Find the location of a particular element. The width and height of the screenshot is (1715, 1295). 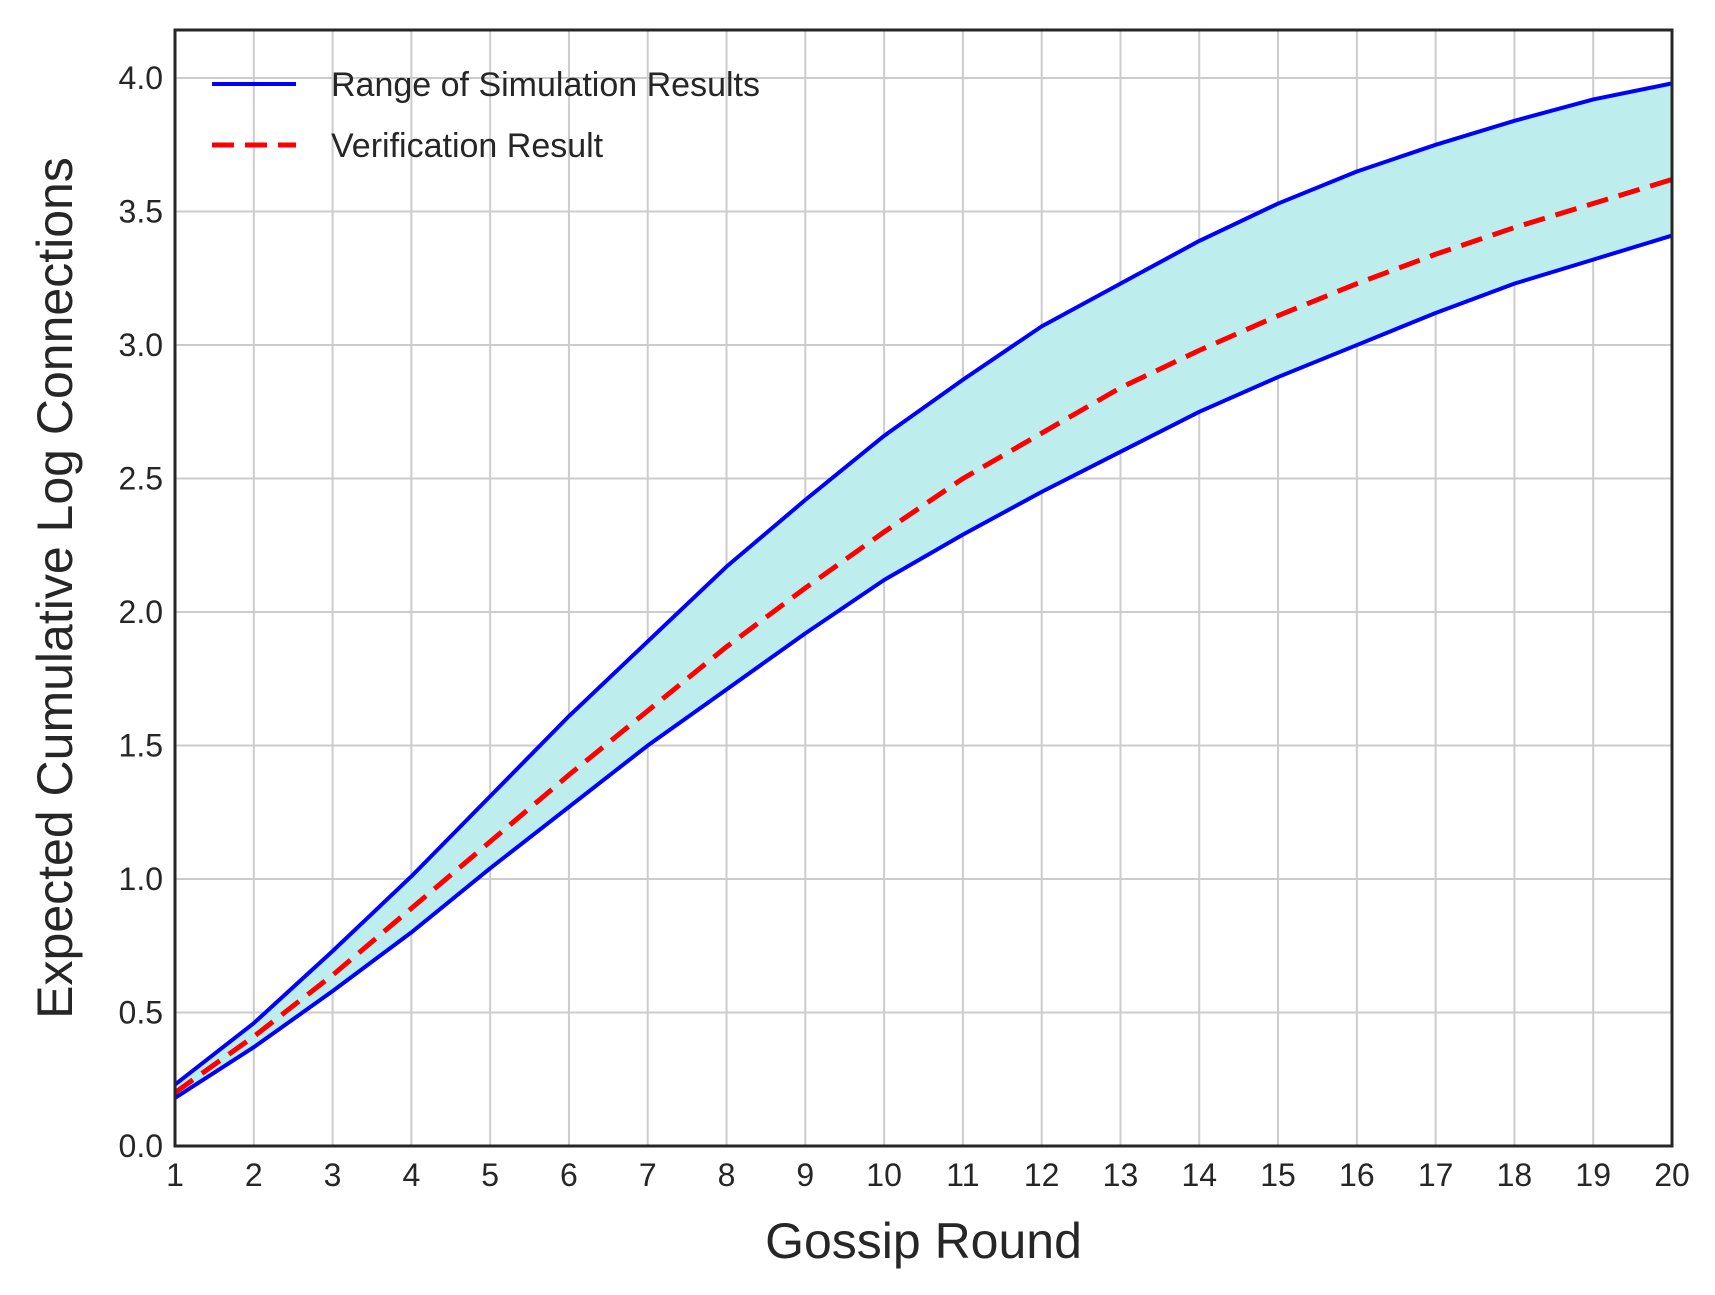

x-tick-label: 3 is located at coordinates (333, 1175).